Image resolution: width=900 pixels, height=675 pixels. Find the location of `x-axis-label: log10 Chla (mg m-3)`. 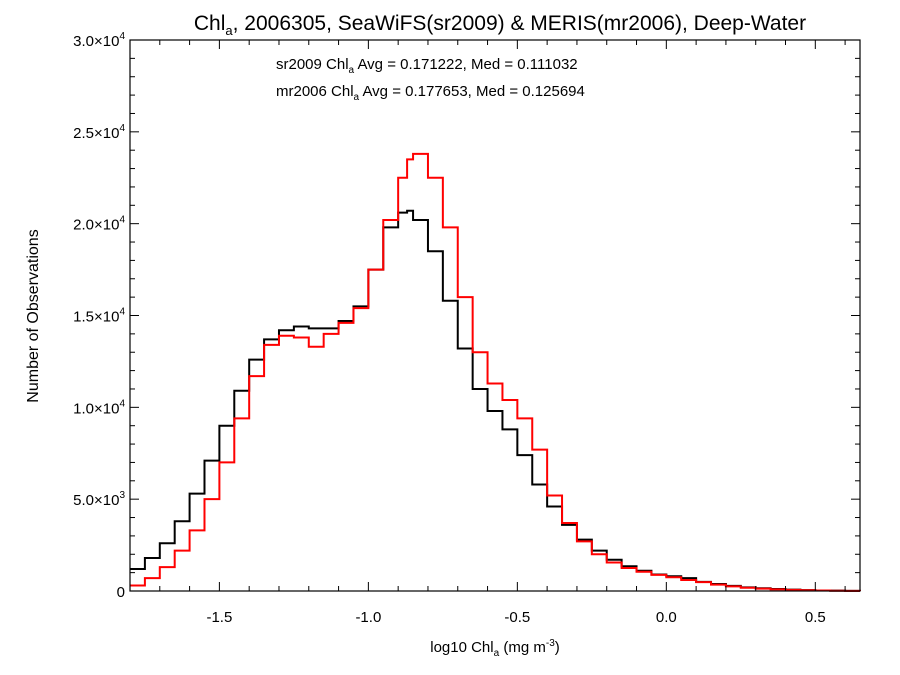

x-axis-label: log10 Chla (mg m-3) is located at coordinates (495, 648).